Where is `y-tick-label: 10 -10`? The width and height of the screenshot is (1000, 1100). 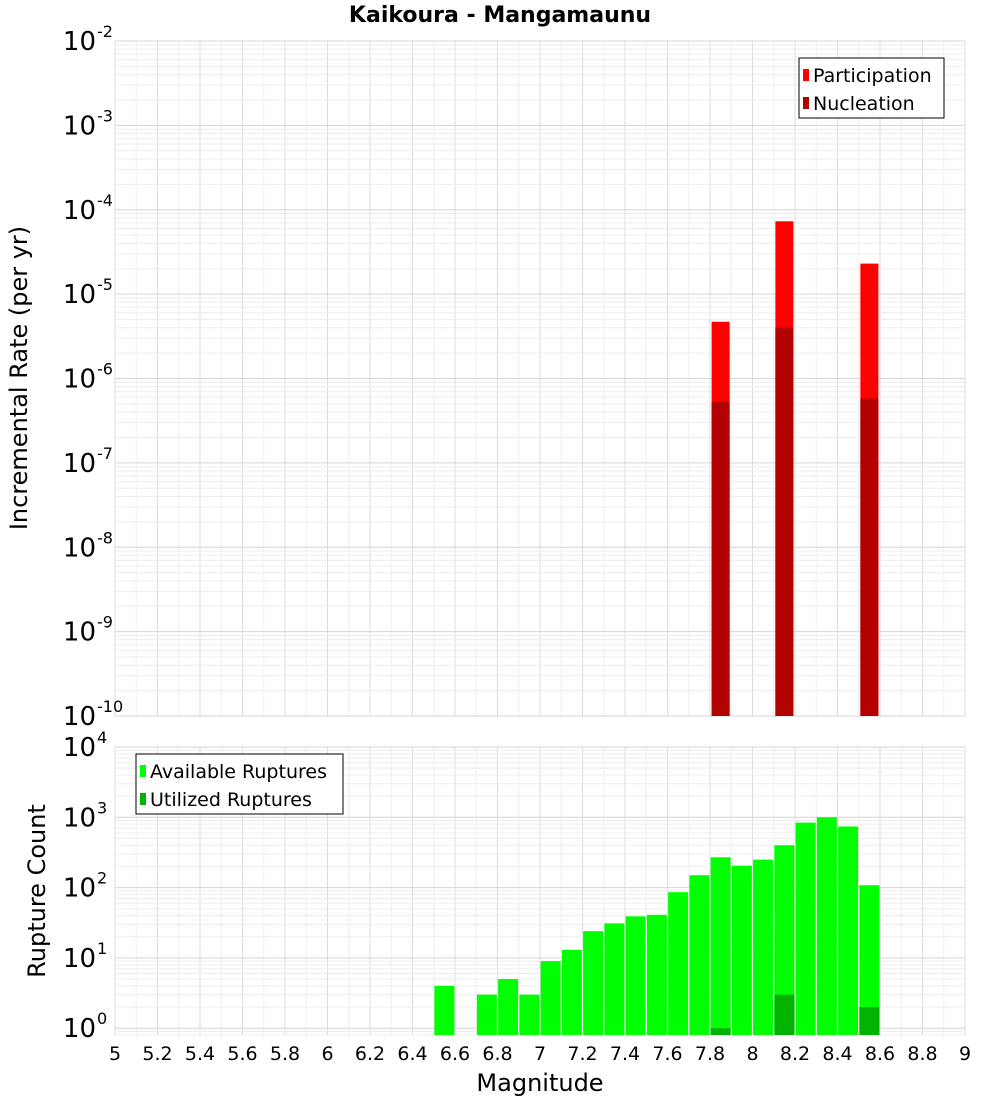 y-tick-label: 10 -10 is located at coordinates (93, 714).